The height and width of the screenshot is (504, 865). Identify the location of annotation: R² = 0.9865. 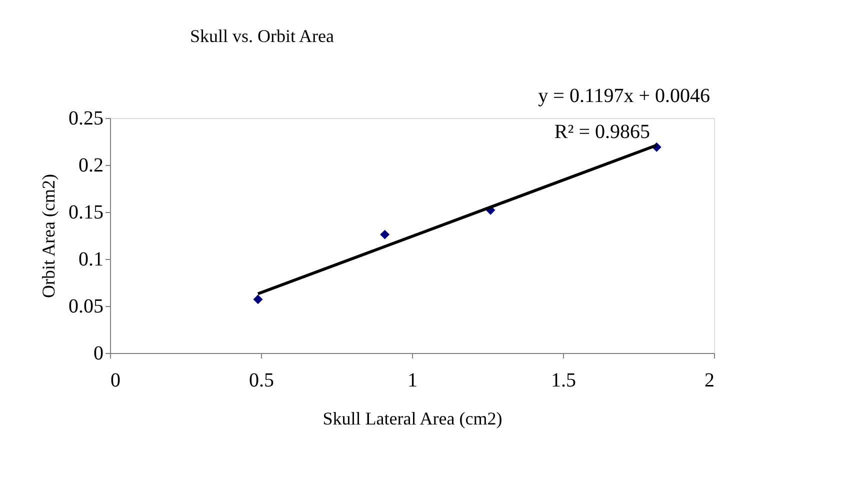
(602, 132).